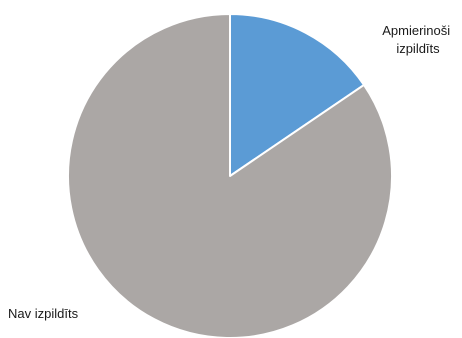 The image size is (462, 338). What do you see at coordinates (43, 313) in the screenshot?
I see `slice-label-nav-izpildits: Nav izpildīts` at bounding box center [43, 313].